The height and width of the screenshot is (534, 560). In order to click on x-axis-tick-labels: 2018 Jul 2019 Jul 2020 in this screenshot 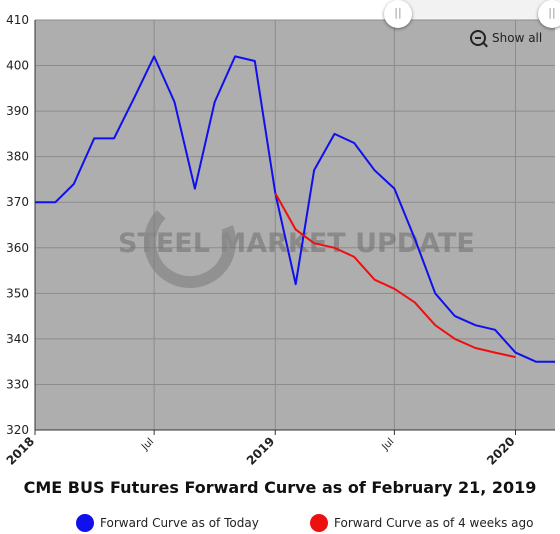, I will do `click(261, 451)`.